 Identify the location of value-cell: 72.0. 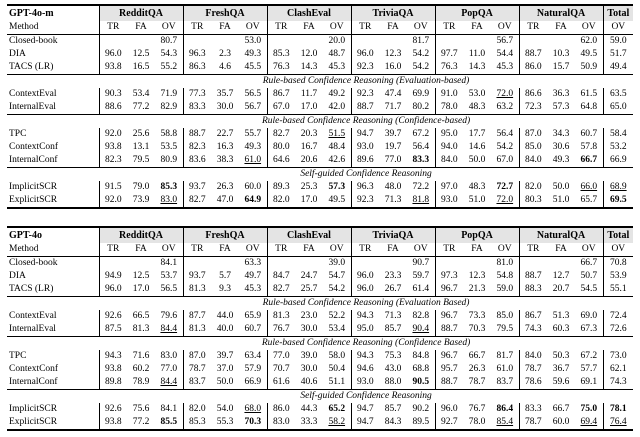
(505, 94).